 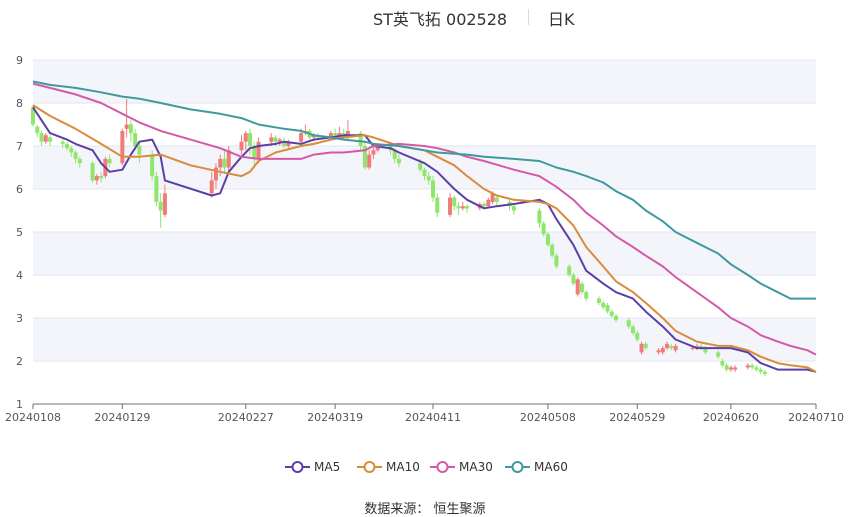 What do you see at coordinates (637, 417) in the screenshot?
I see `x-tick-label: 20240529` at bounding box center [637, 417].